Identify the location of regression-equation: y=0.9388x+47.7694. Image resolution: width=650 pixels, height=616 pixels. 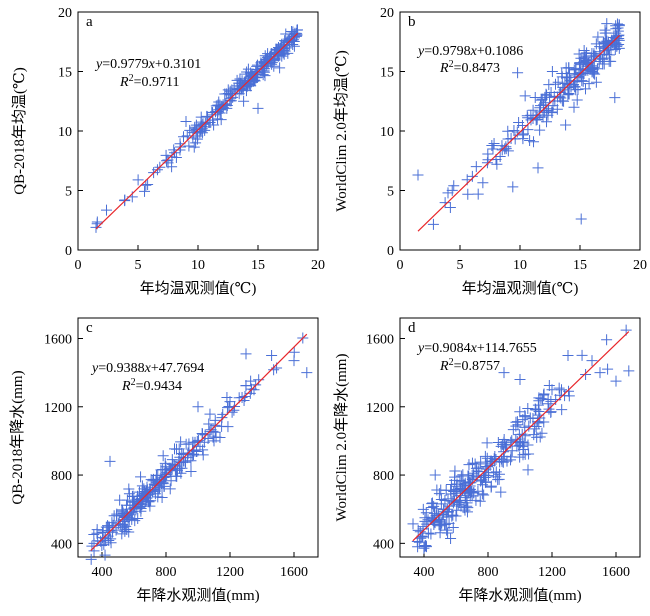
(147, 368).